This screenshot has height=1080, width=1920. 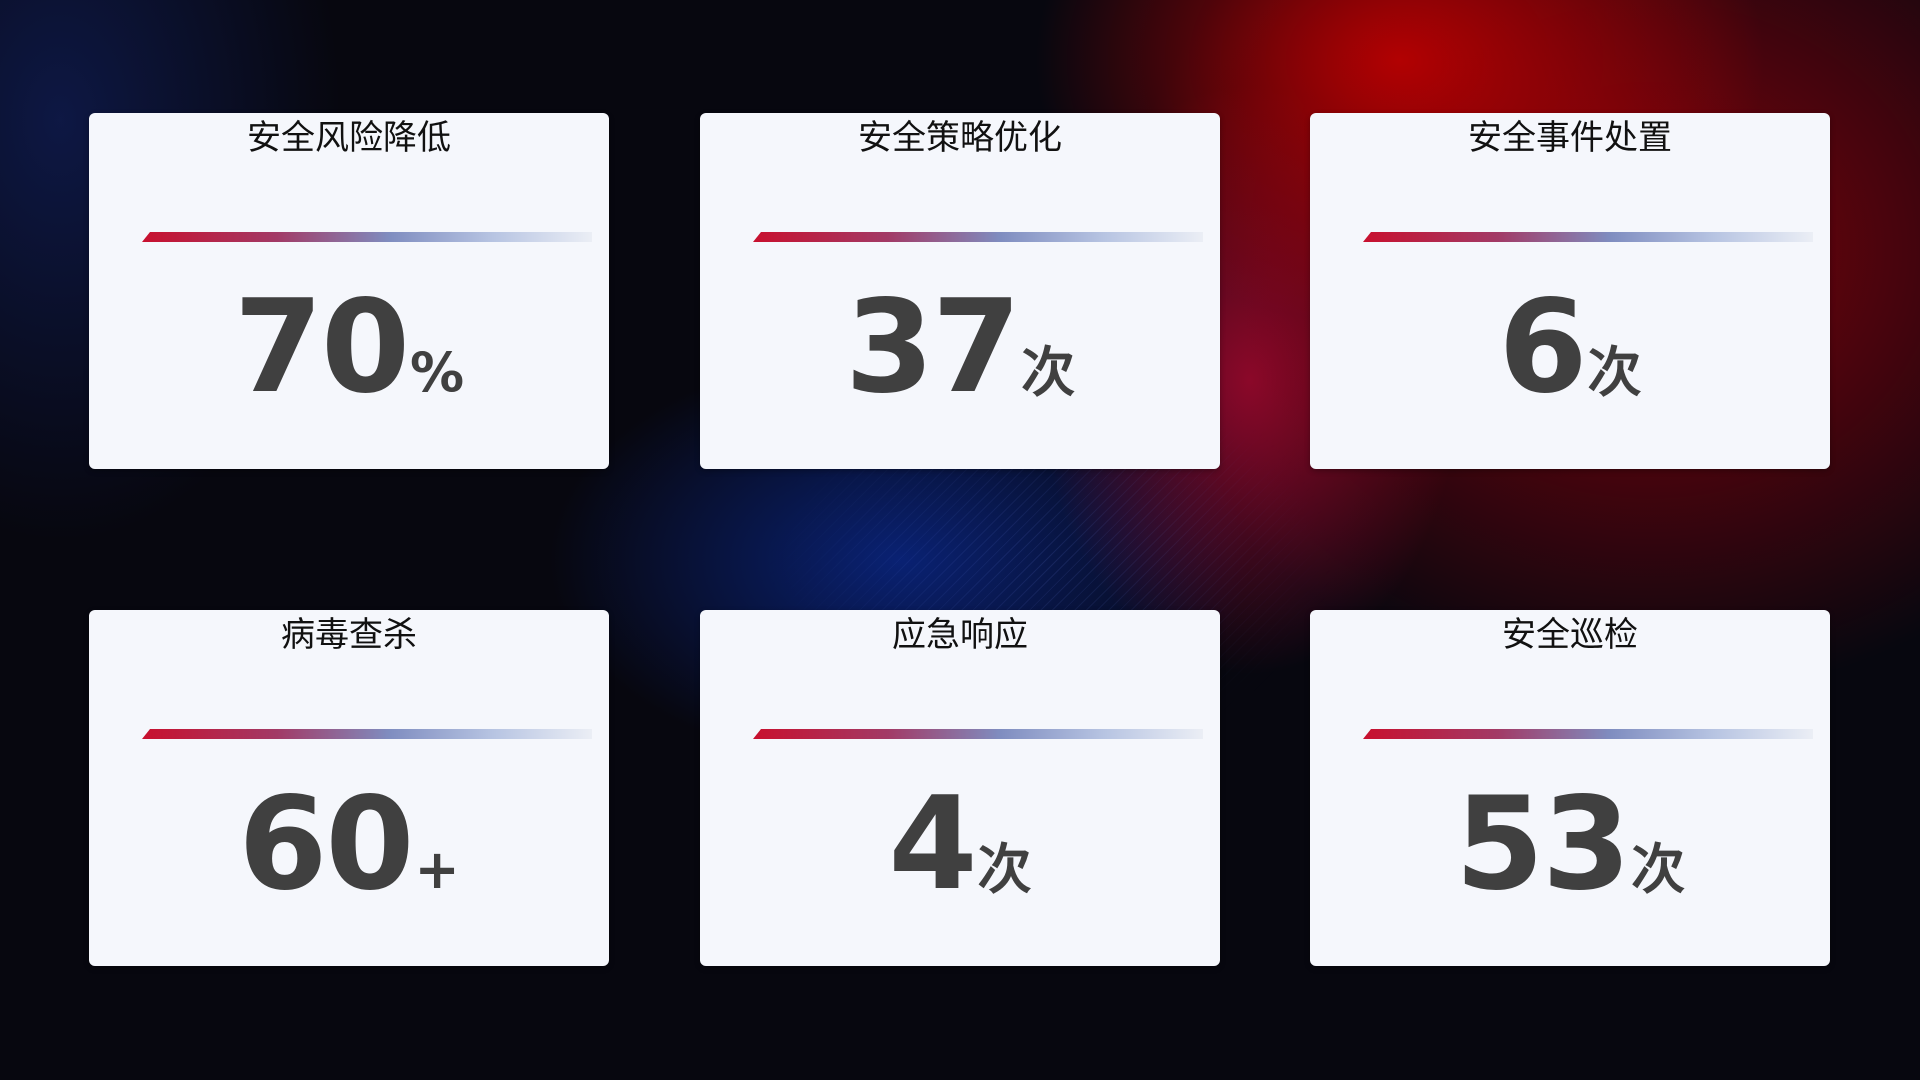 I want to click on card-value: 53次, so click(x=1570, y=844).